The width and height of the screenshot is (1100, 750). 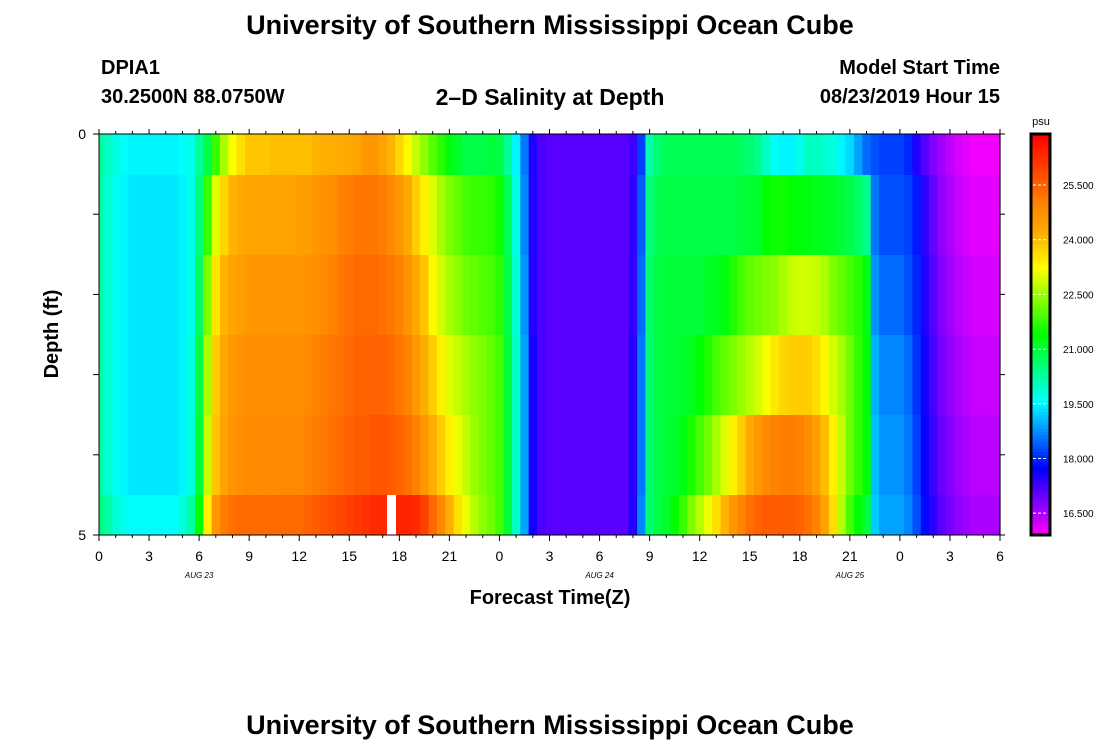 What do you see at coordinates (193, 97) in the screenshot?
I see `station-coordinates: 30.2500N 88.0750W` at bounding box center [193, 97].